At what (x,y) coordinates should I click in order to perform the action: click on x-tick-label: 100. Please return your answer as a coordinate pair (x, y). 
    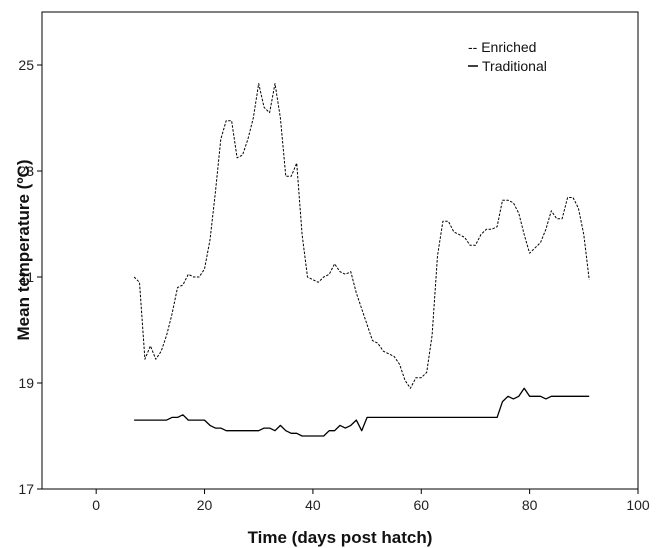
    Looking at the image, I should click on (638, 505).